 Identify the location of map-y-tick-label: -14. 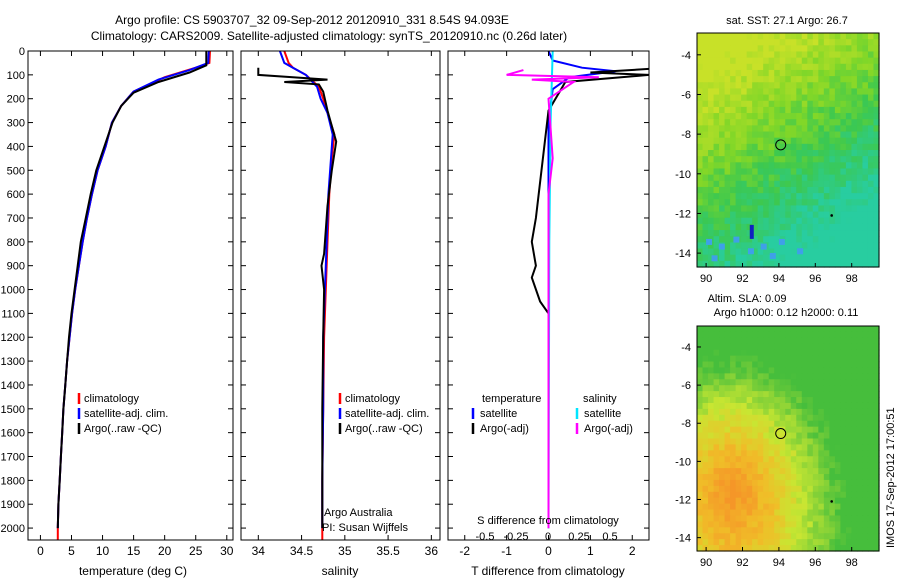
(683, 254).